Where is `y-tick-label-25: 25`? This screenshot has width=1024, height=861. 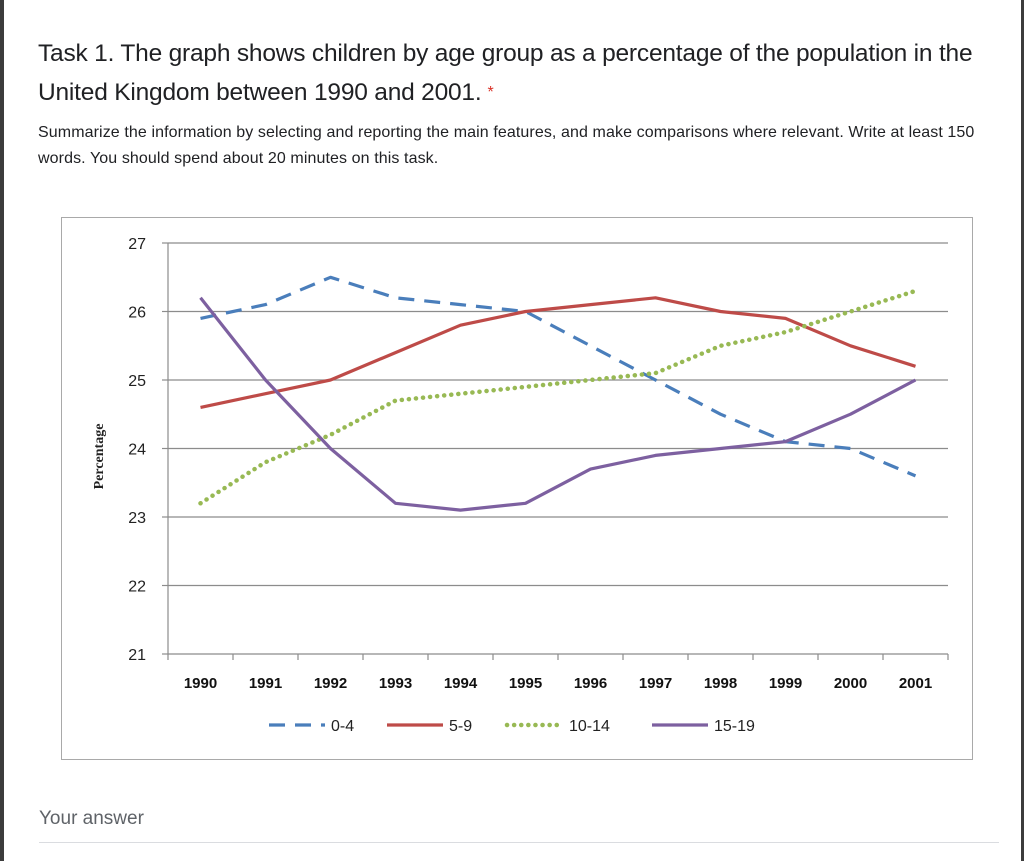 y-tick-label-25: 25 is located at coordinates (137, 381).